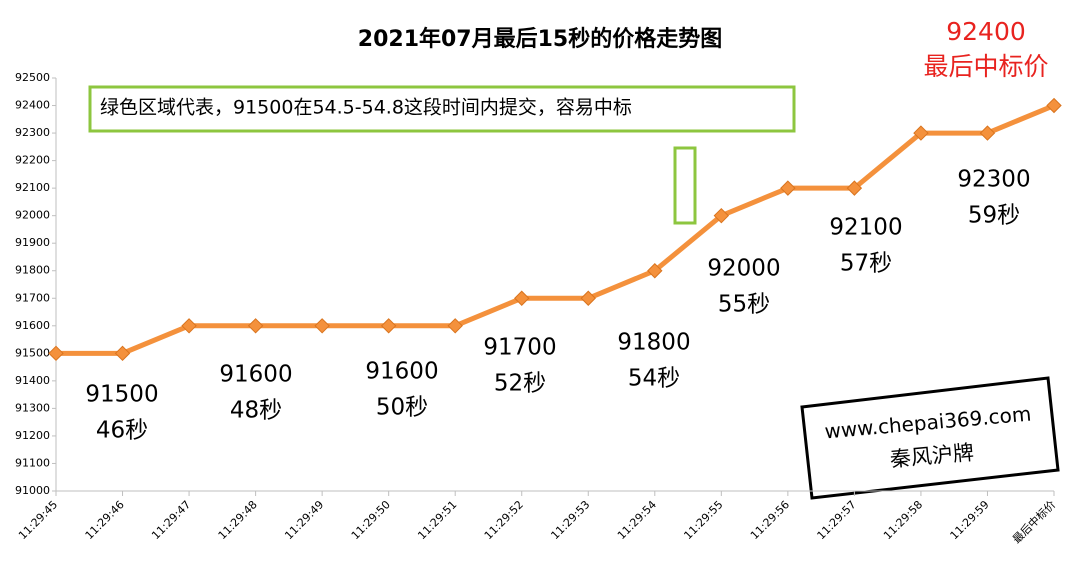  Describe the element at coordinates (32, 215) in the screenshot. I see `y-tick-label: 92000` at that location.